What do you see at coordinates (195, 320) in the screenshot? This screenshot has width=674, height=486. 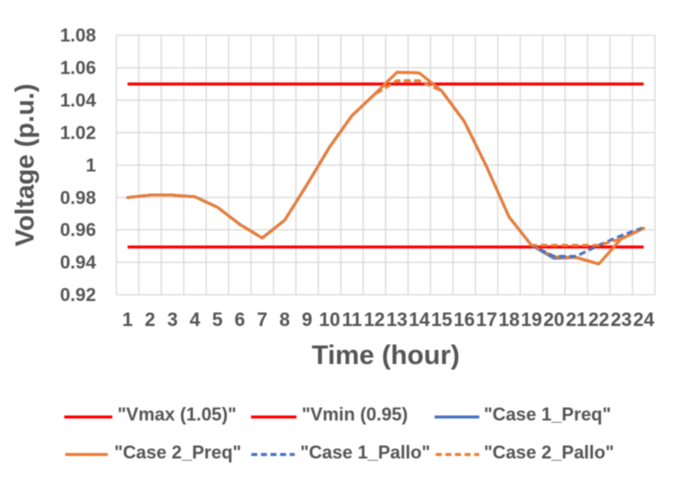 I see `svg-text: 4` at bounding box center [195, 320].